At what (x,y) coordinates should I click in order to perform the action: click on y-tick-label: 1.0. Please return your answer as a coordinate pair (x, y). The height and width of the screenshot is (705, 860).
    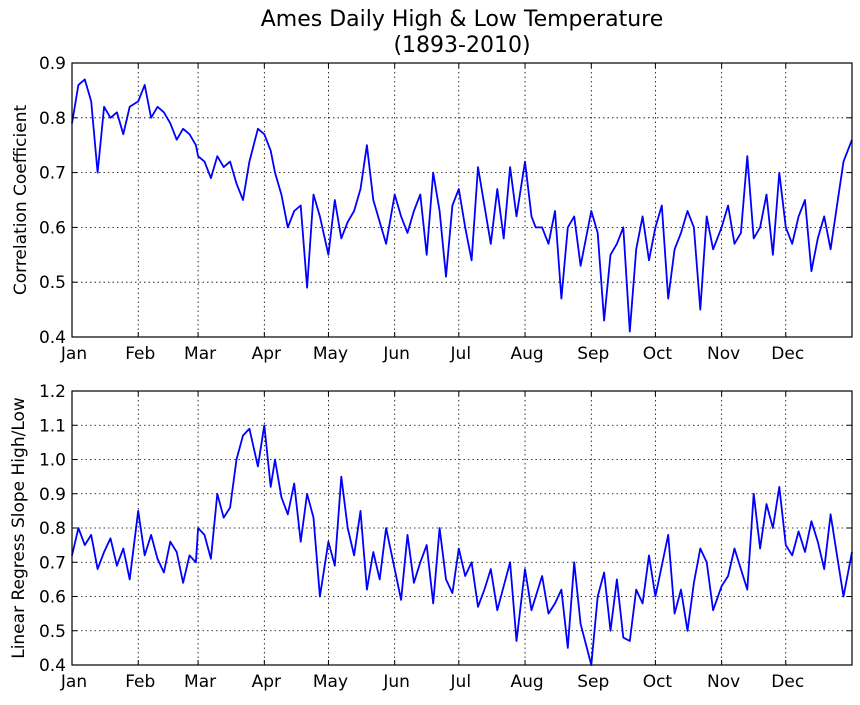
    Looking at the image, I should click on (52, 461).